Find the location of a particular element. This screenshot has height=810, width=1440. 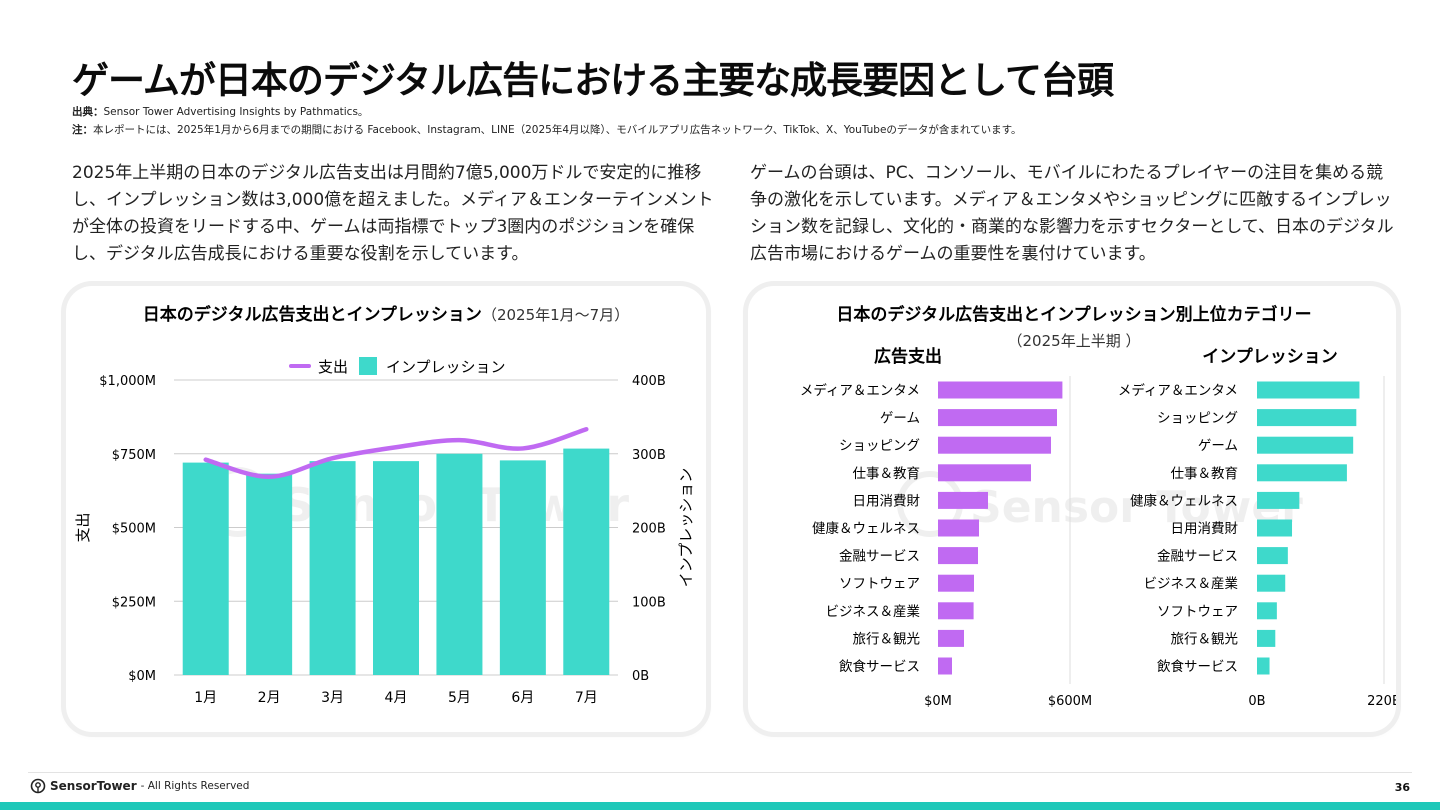

spend-category-label: メディア＆エンタメ is located at coordinates (860, 390).